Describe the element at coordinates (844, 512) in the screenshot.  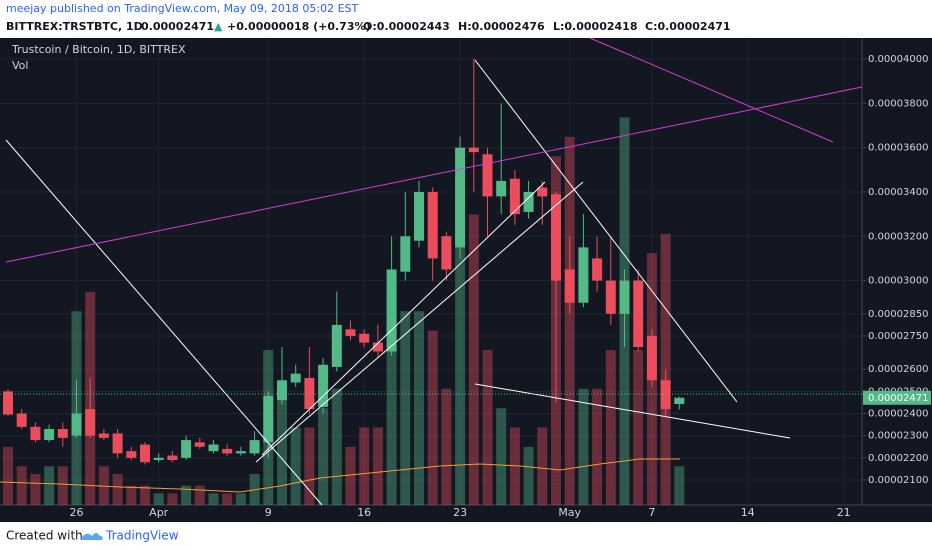
I see `x-tick-label: 21` at that location.